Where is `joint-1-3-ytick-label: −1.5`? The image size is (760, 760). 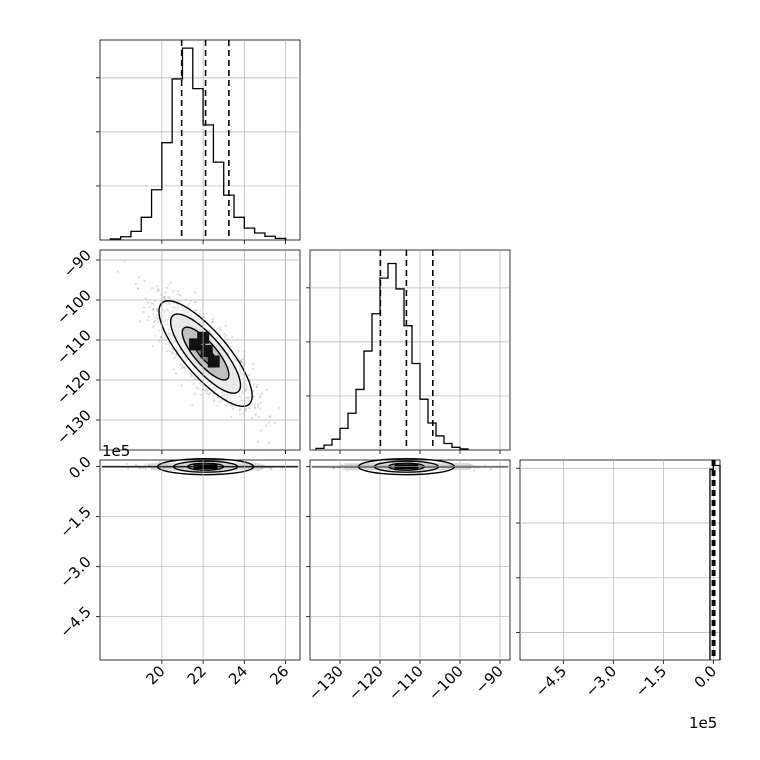
joint-1-3-ytick-label: −1.5 is located at coordinates (75, 522).